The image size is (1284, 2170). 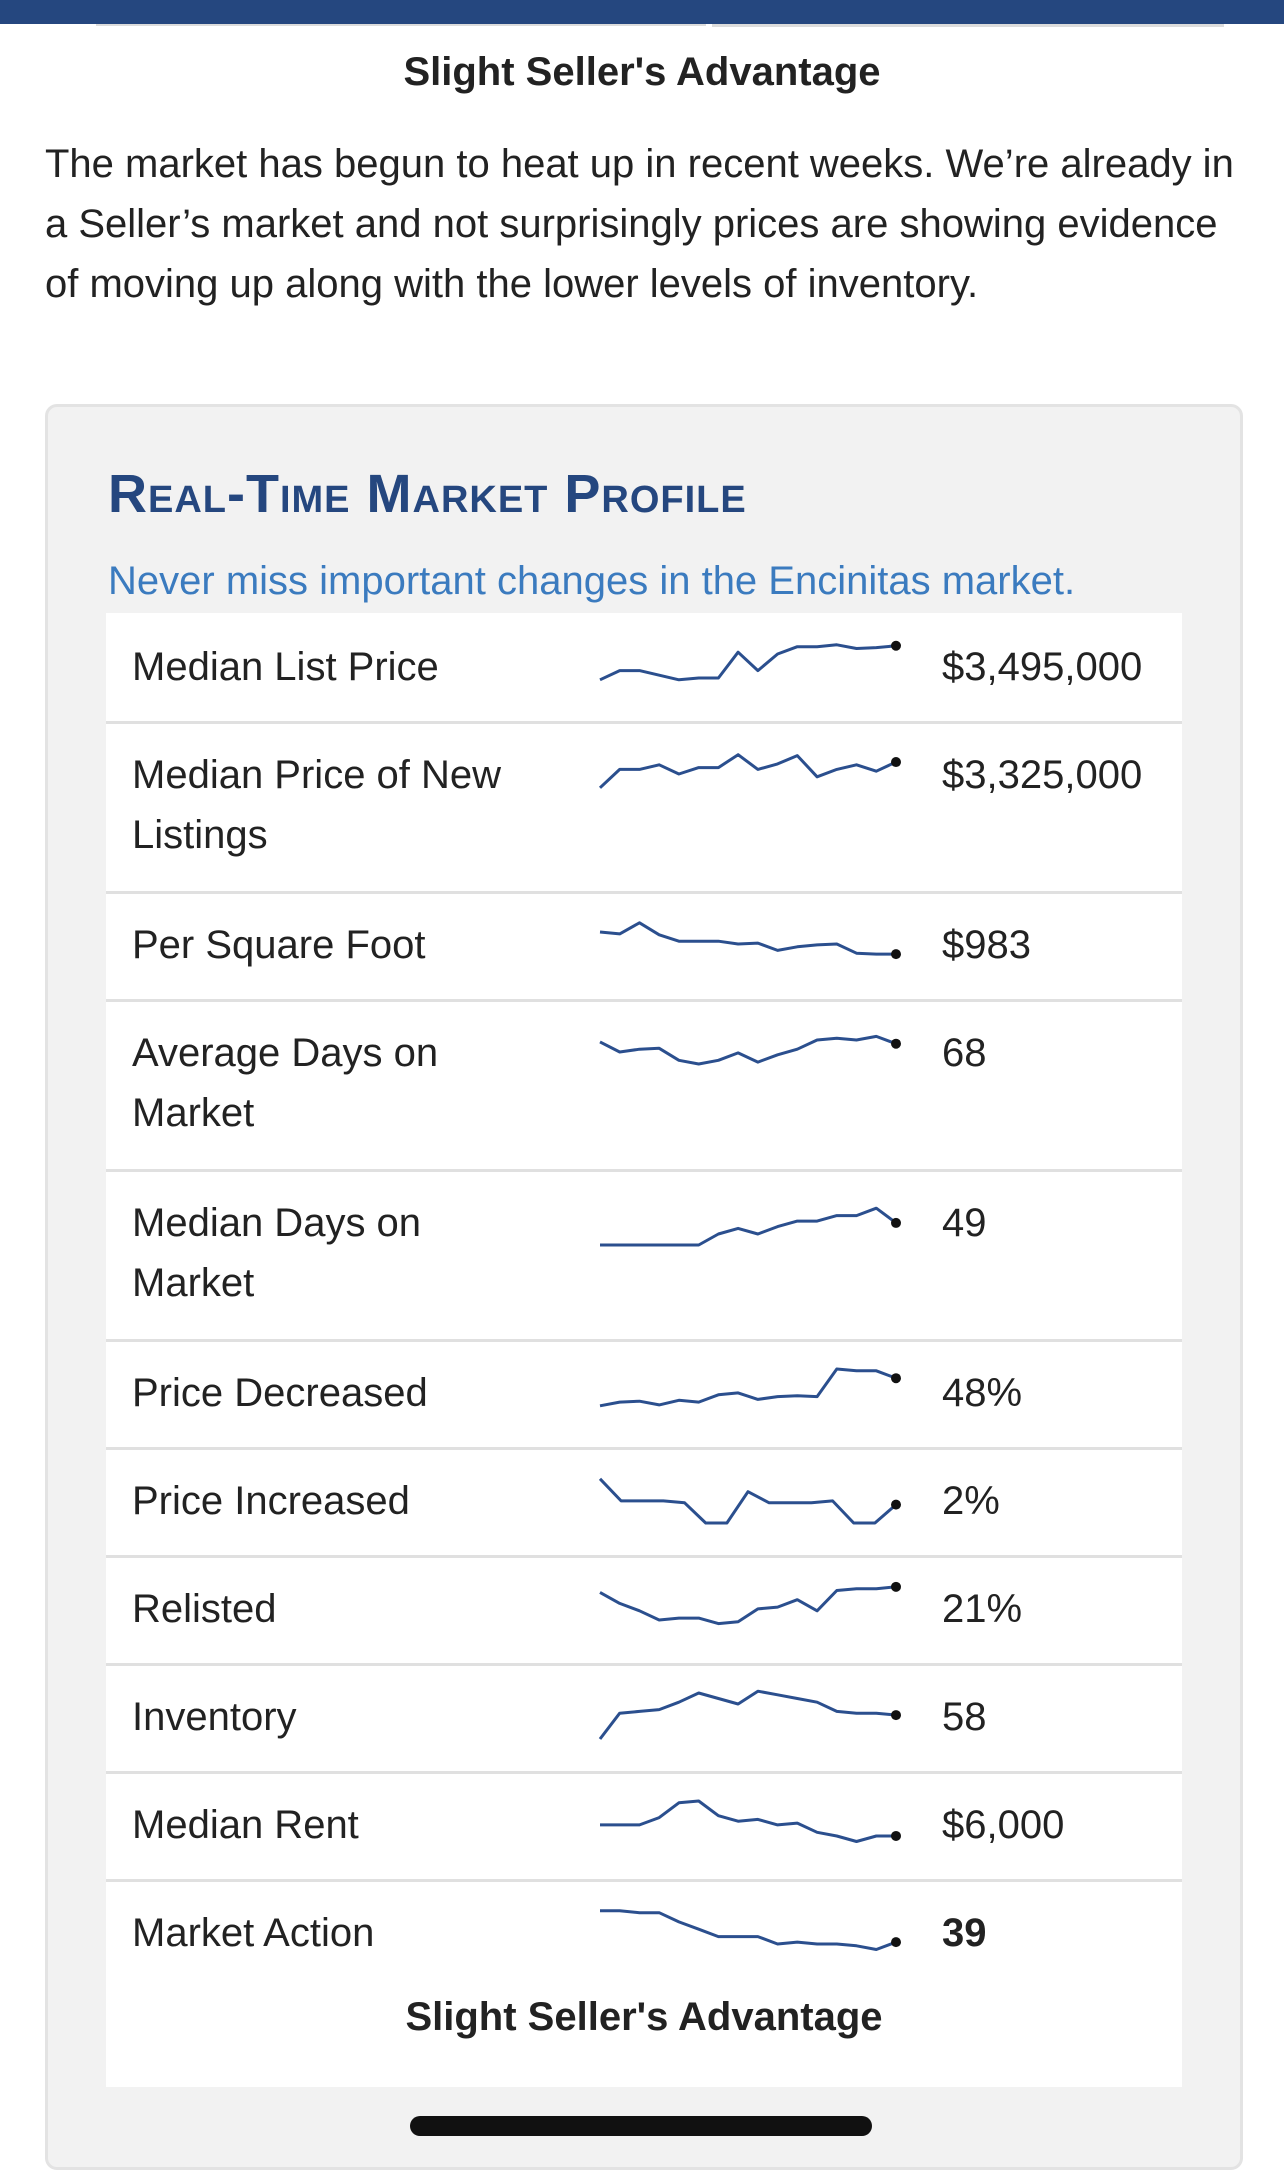 I want to click on metric-label: Relisted, so click(x=204, y=1609).